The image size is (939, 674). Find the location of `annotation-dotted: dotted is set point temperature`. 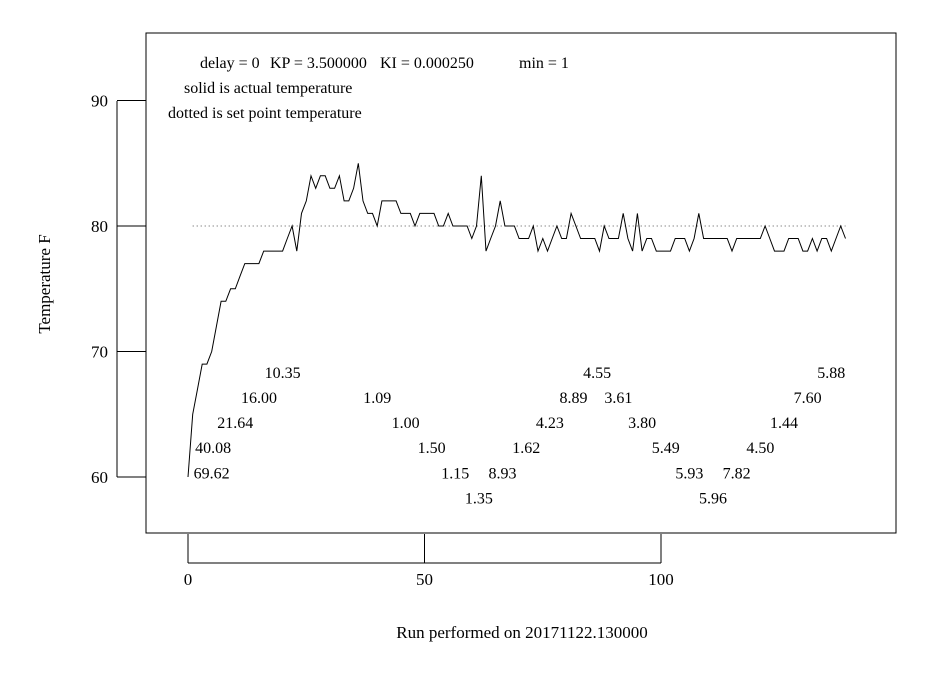

annotation-dotted: dotted is set point temperature is located at coordinates (265, 113).